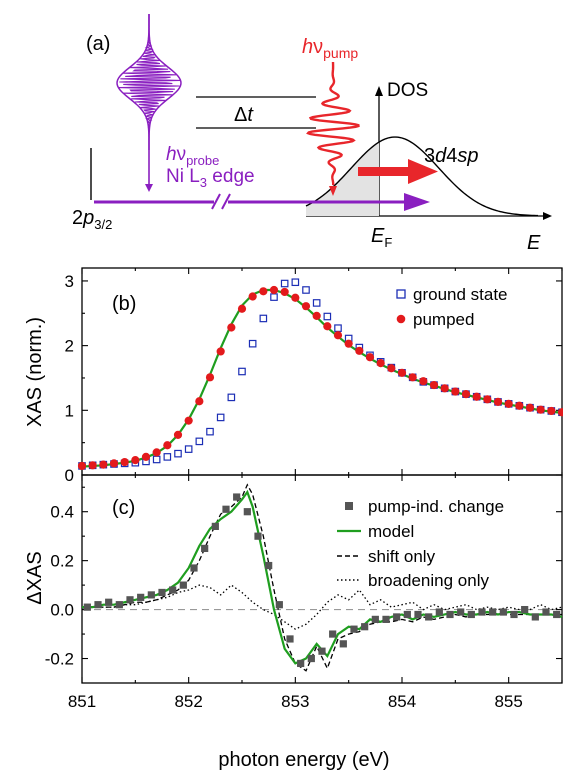 Image resolution: width=563 pixels, height=772 pixels. Describe the element at coordinates (124, 304) in the screenshot. I see `panel-label-b: (b)` at that location.